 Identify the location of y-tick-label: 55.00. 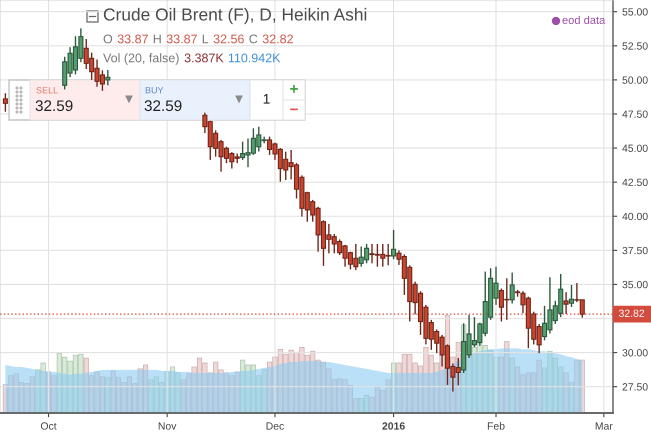
(635, 12).